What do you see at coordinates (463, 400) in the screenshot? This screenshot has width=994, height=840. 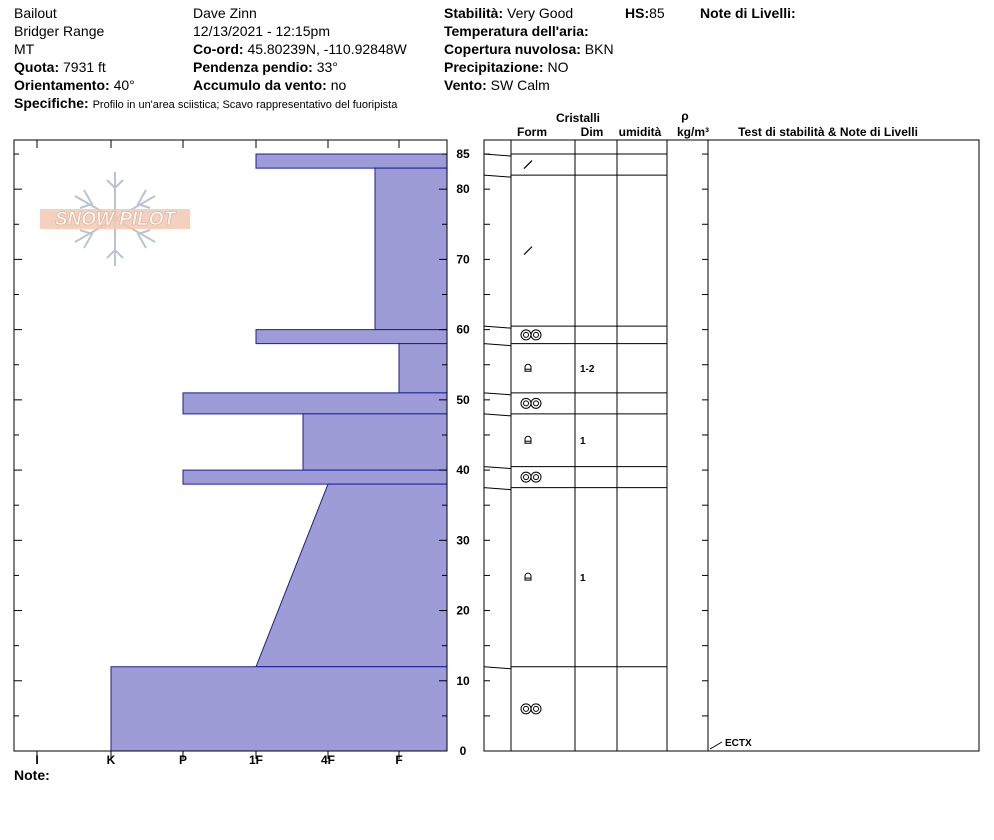 I see `y-tick-label-50: 50` at bounding box center [463, 400].